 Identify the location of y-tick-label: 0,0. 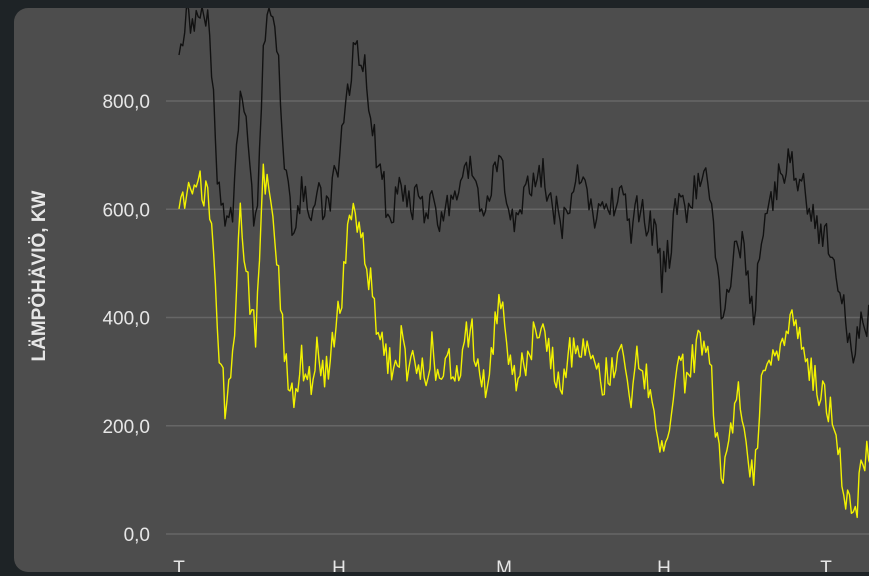
(137, 535).